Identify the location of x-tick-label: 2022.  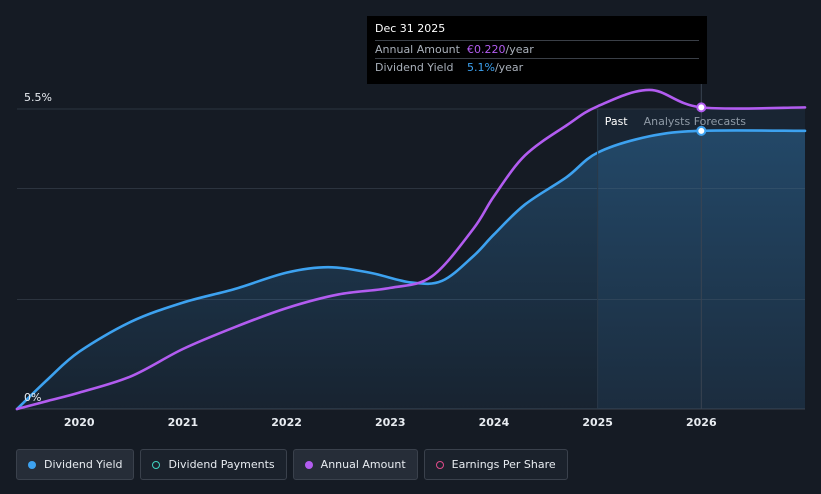
(286, 422).